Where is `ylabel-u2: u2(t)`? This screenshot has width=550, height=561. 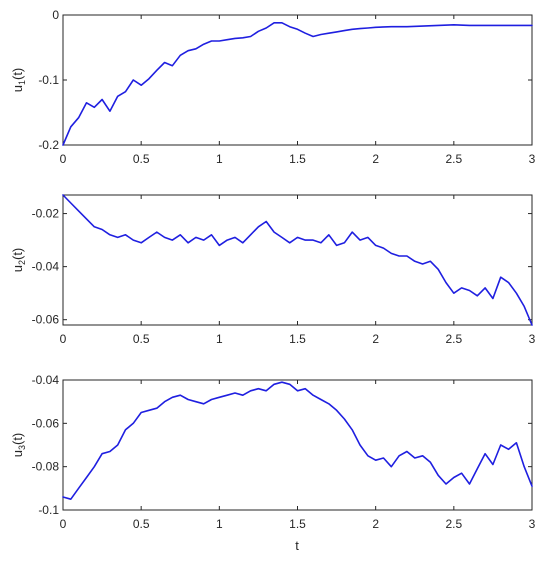
ylabel-u2: u2(t) is located at coordinates (18, 260).